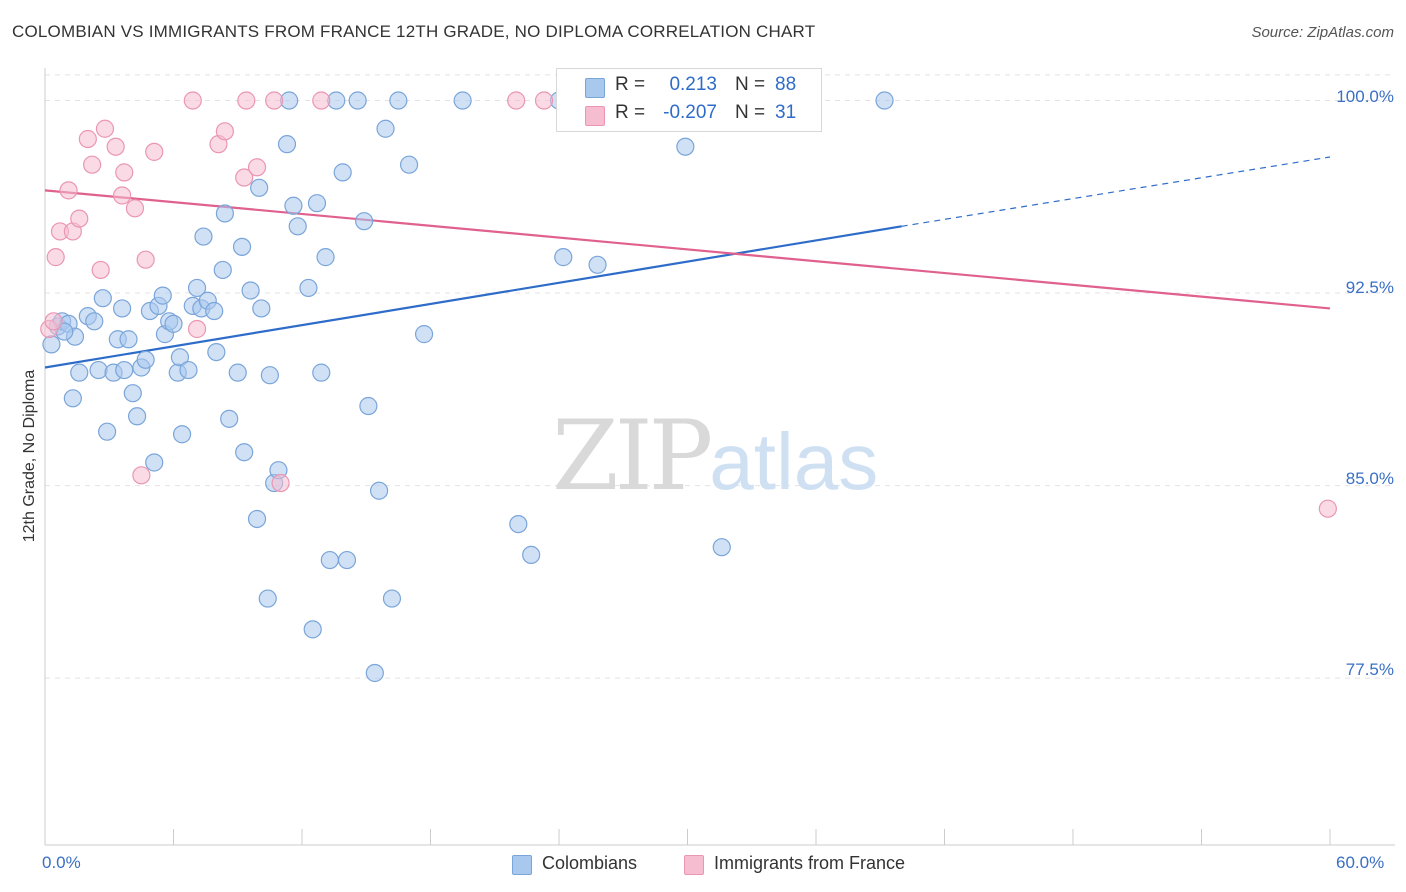 This screenshot has width=1406, height=892. I want to click on series-legend-swatch-colombians, so click(522, 865).